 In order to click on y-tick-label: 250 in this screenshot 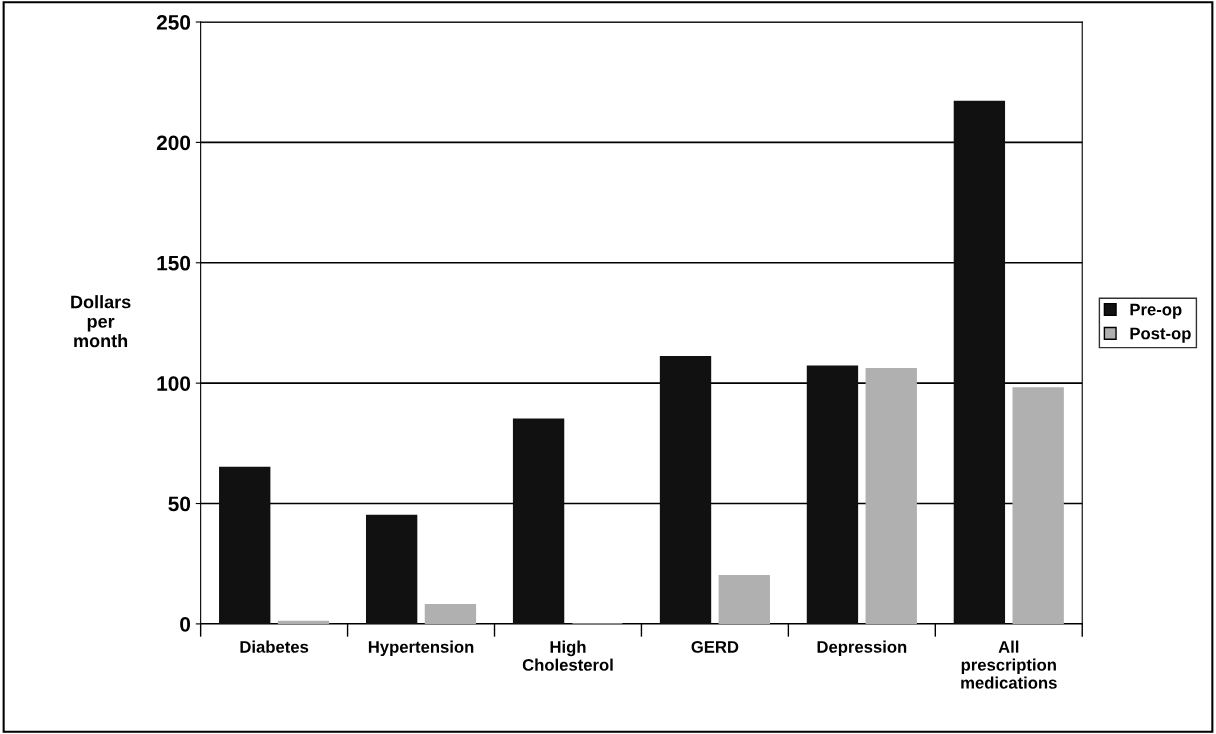, I will do `click(173, 22)`.